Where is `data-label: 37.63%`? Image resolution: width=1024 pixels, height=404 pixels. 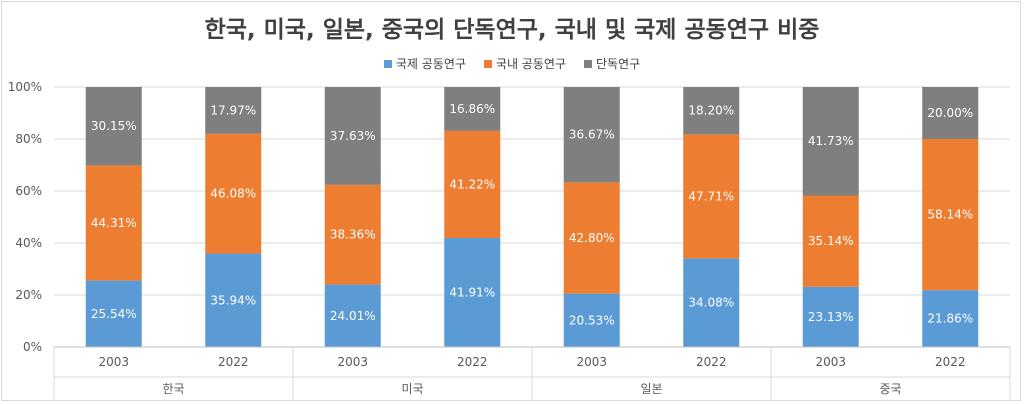 data-label: 37.63% is located at coordinates (353, 136).